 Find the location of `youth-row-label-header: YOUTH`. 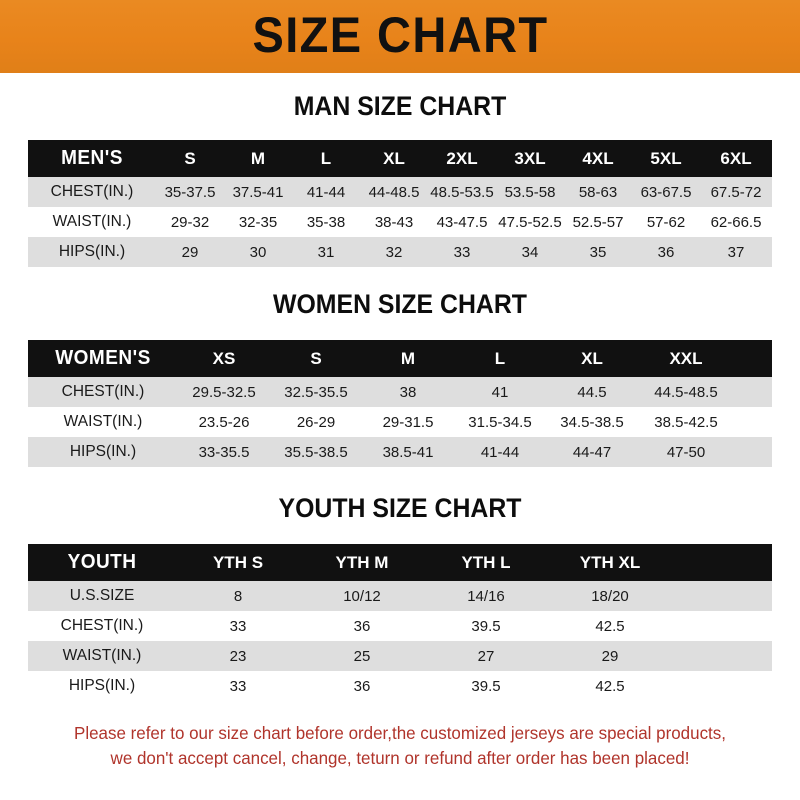

youth-row-label-header: YOUTH is located at coordinates (102, 562).